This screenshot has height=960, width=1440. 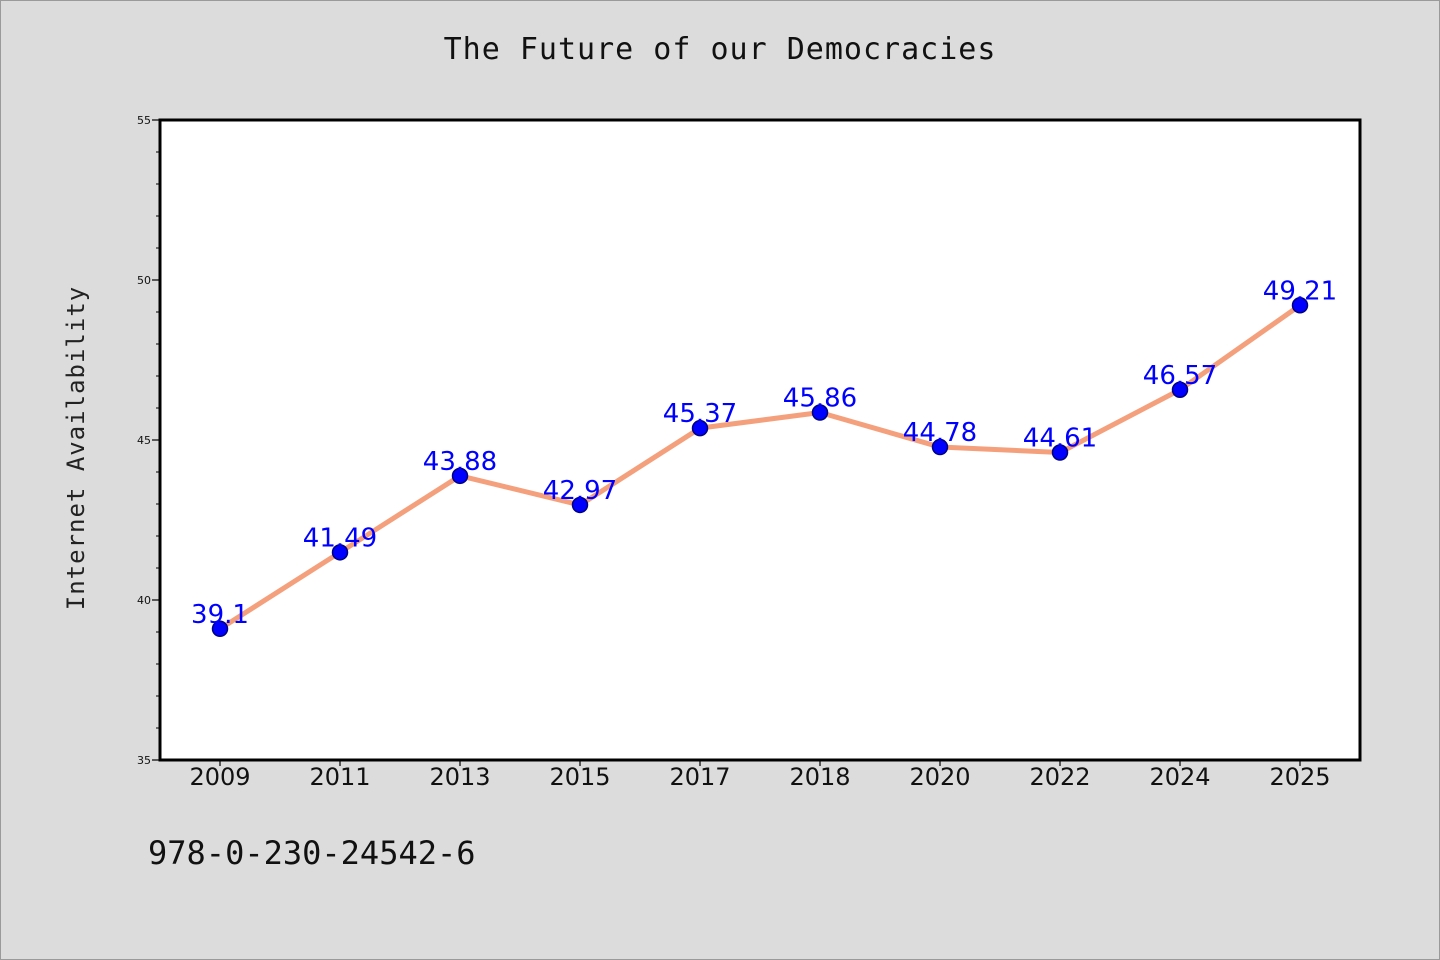 What do you see at coordinates (1180, 376) in the screenshot?
I see `data-label: 46.57` at bounding box center [1180, 376].